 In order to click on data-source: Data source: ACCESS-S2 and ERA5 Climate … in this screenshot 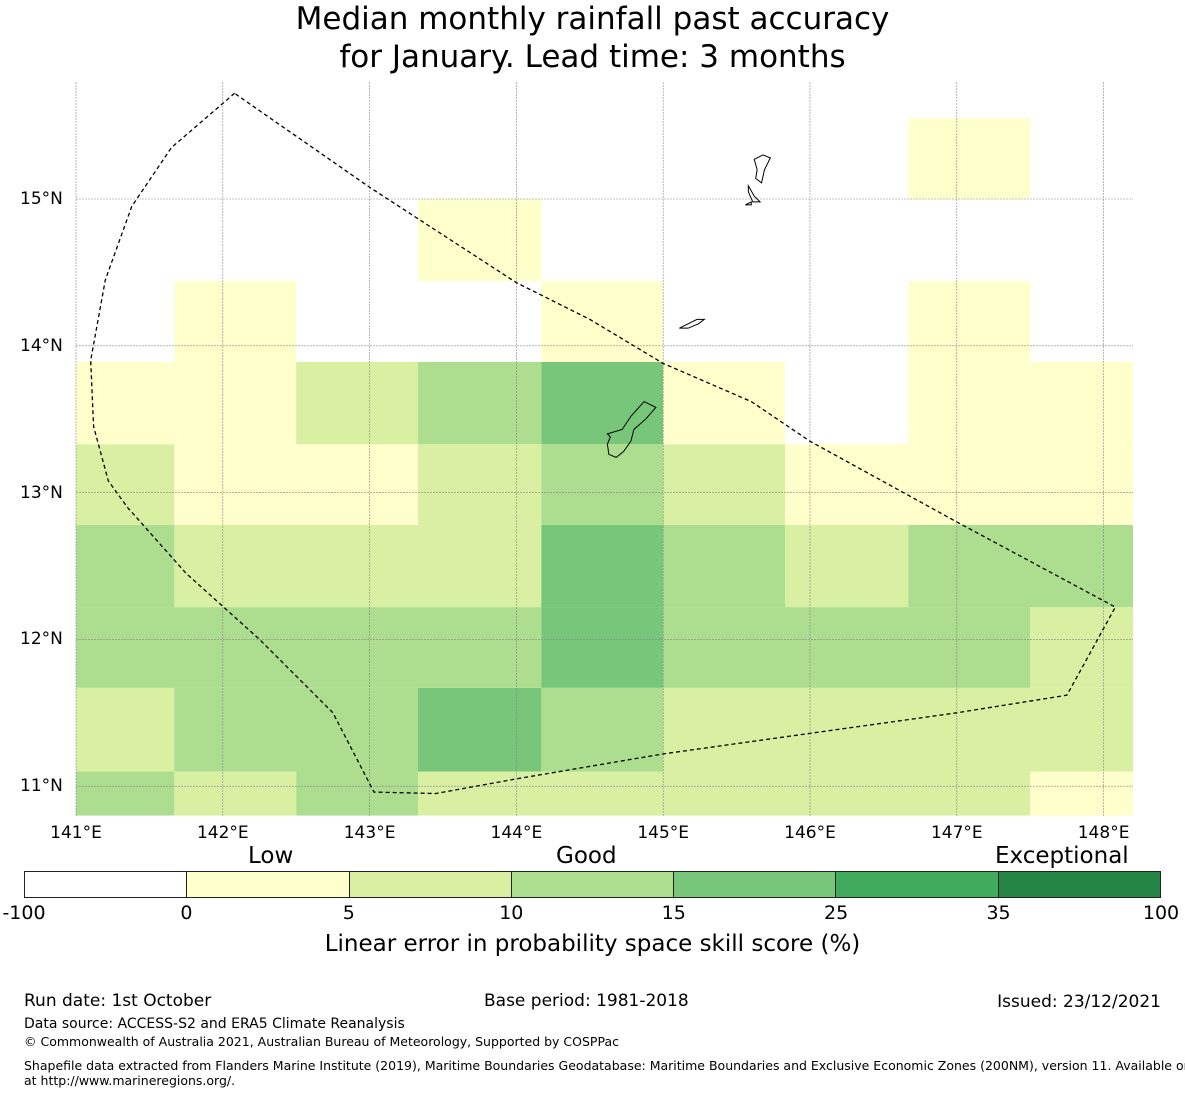, I will do `click(214, 1024)`.